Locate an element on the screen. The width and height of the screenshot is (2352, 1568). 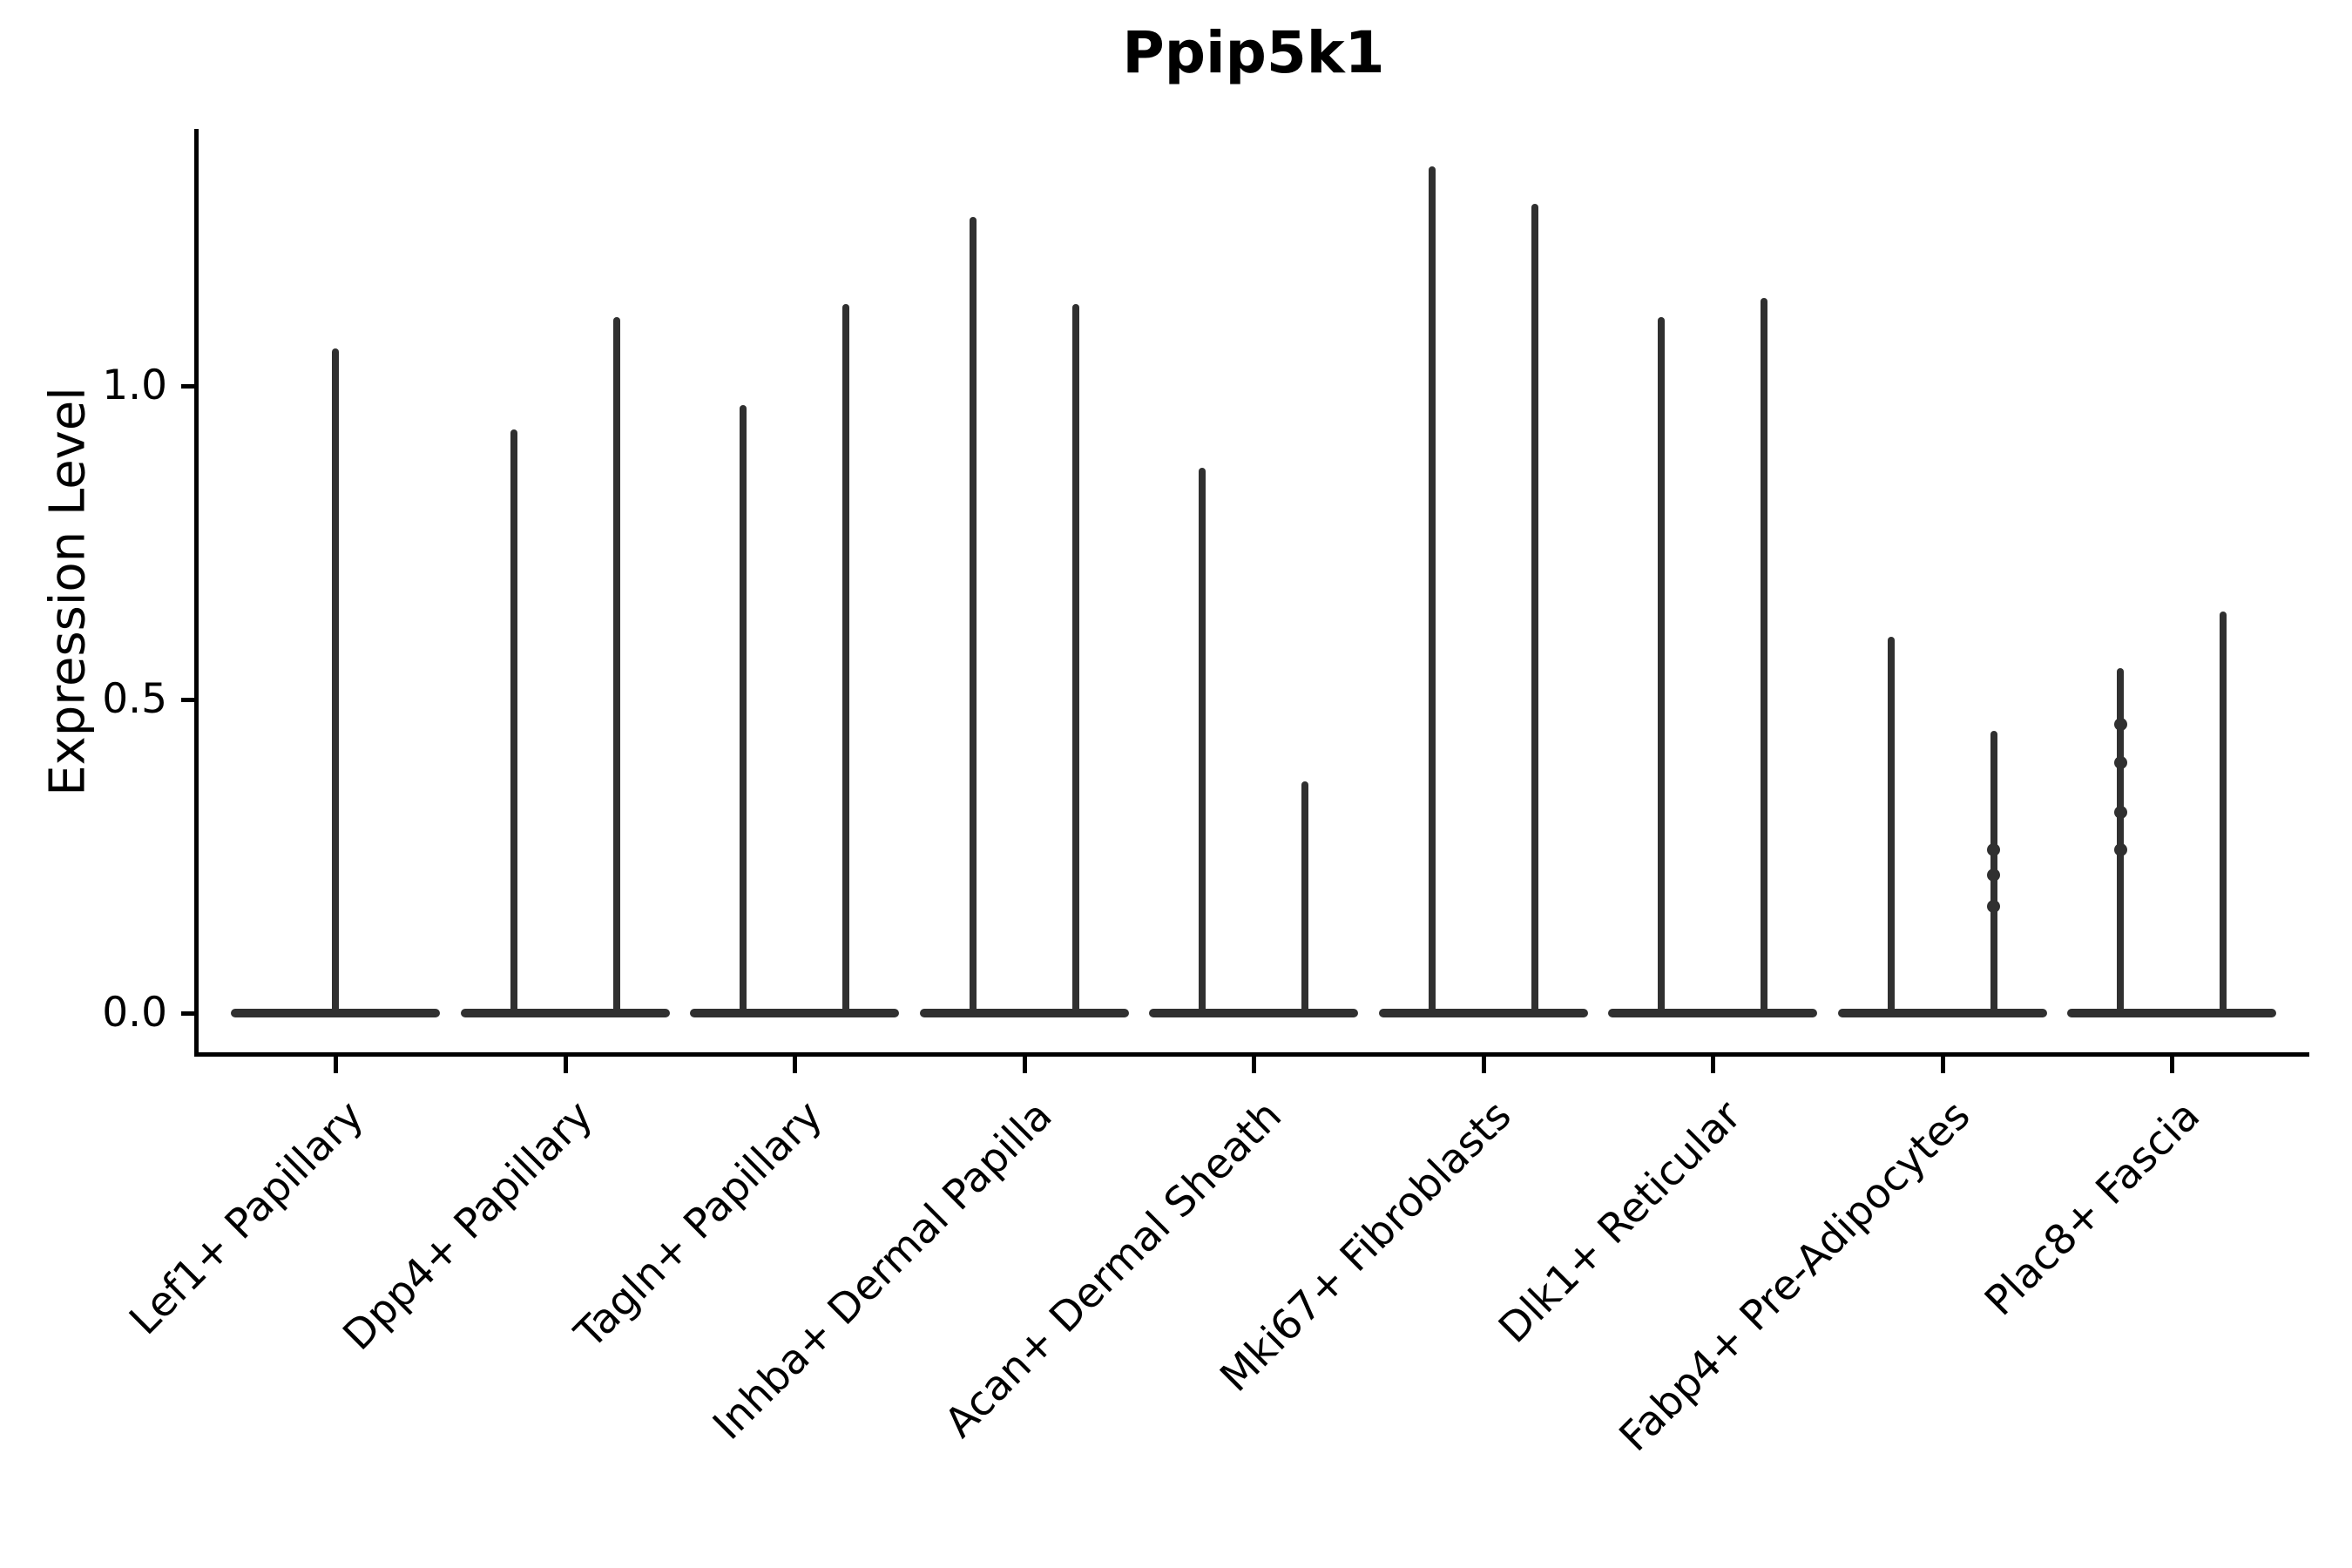
y-tick-label: 0.5 is located at coordinates (134, 699).